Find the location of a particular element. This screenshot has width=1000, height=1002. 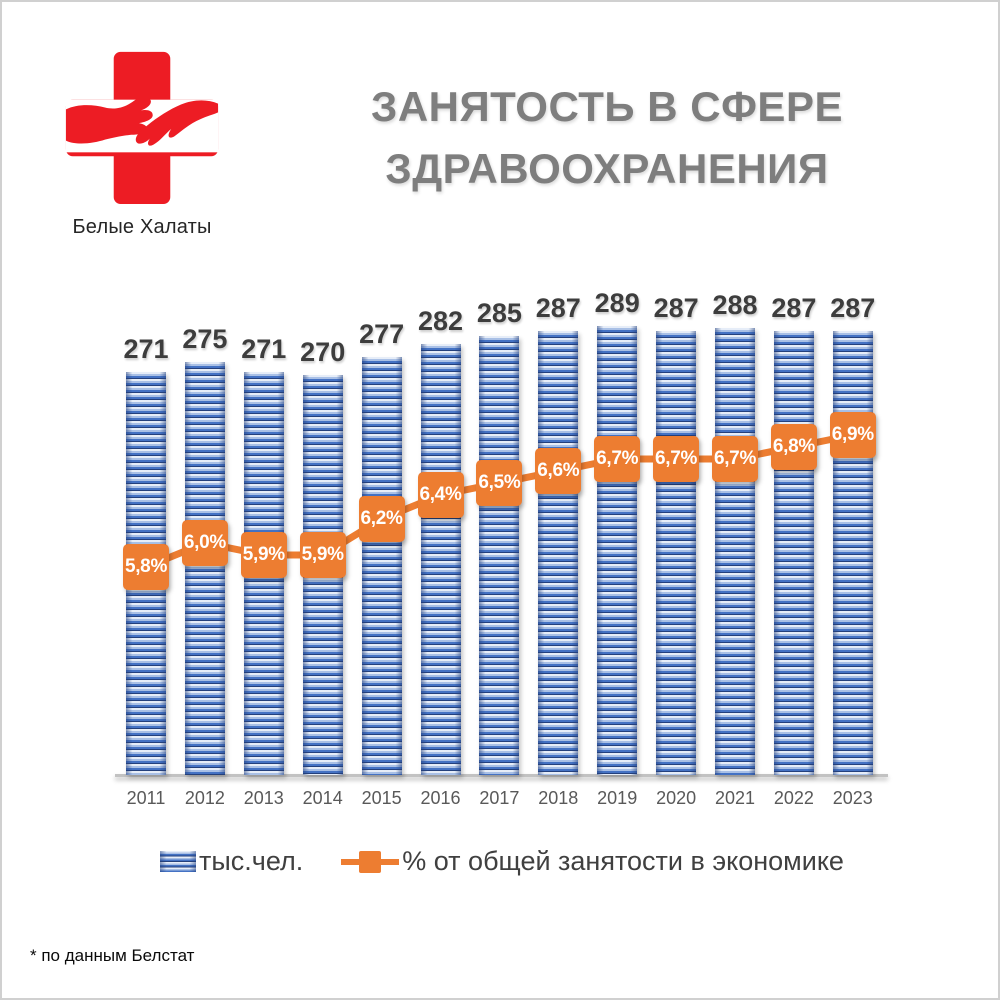

bar-value-label-2019: 289 is located at coordinates (617, 302).